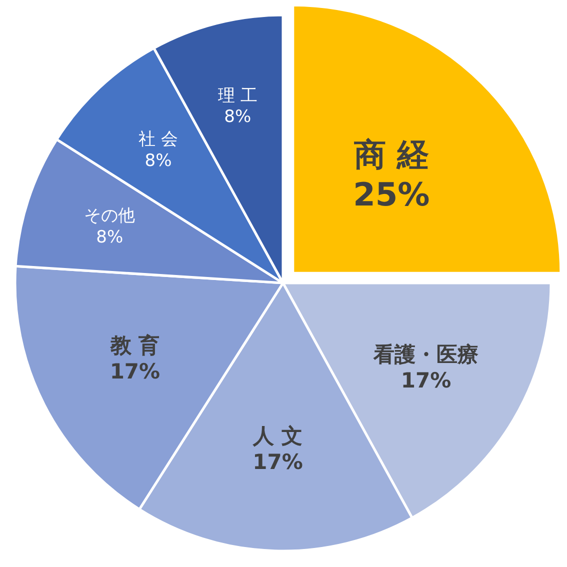 This screenshot has width=567, height=567. Describe the element at coordinates (110, 216) in the screenshot. I see `slice-label: その他` at that location.